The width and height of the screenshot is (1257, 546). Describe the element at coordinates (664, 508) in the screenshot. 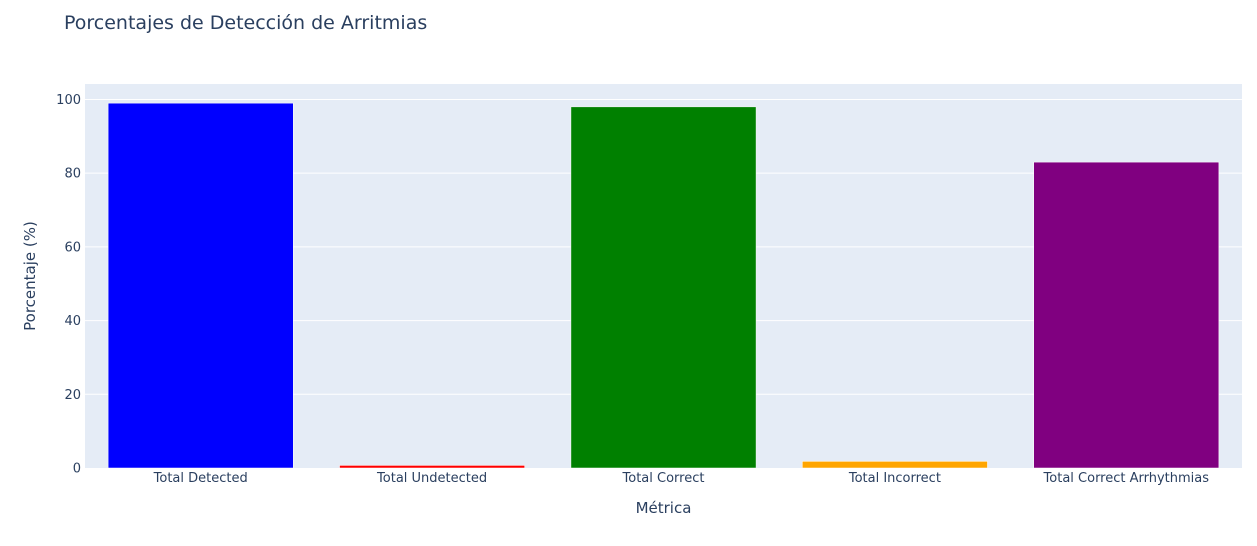

I see `x-axis-title: Métrica` at that location.